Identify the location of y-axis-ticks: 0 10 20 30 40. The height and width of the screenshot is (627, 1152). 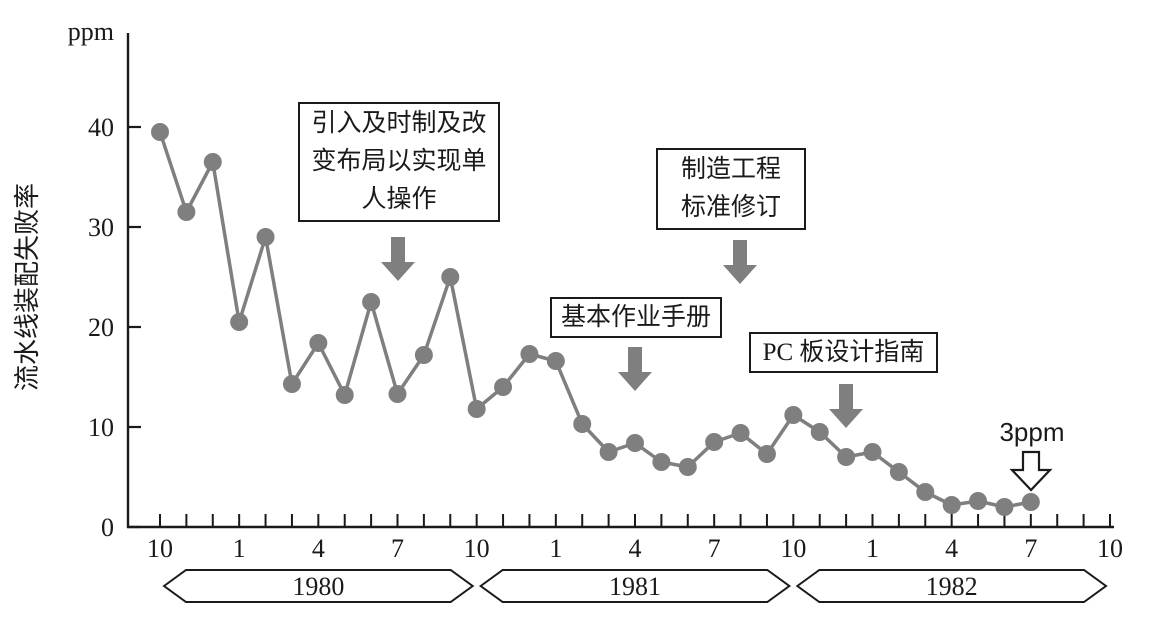
(114, 327).